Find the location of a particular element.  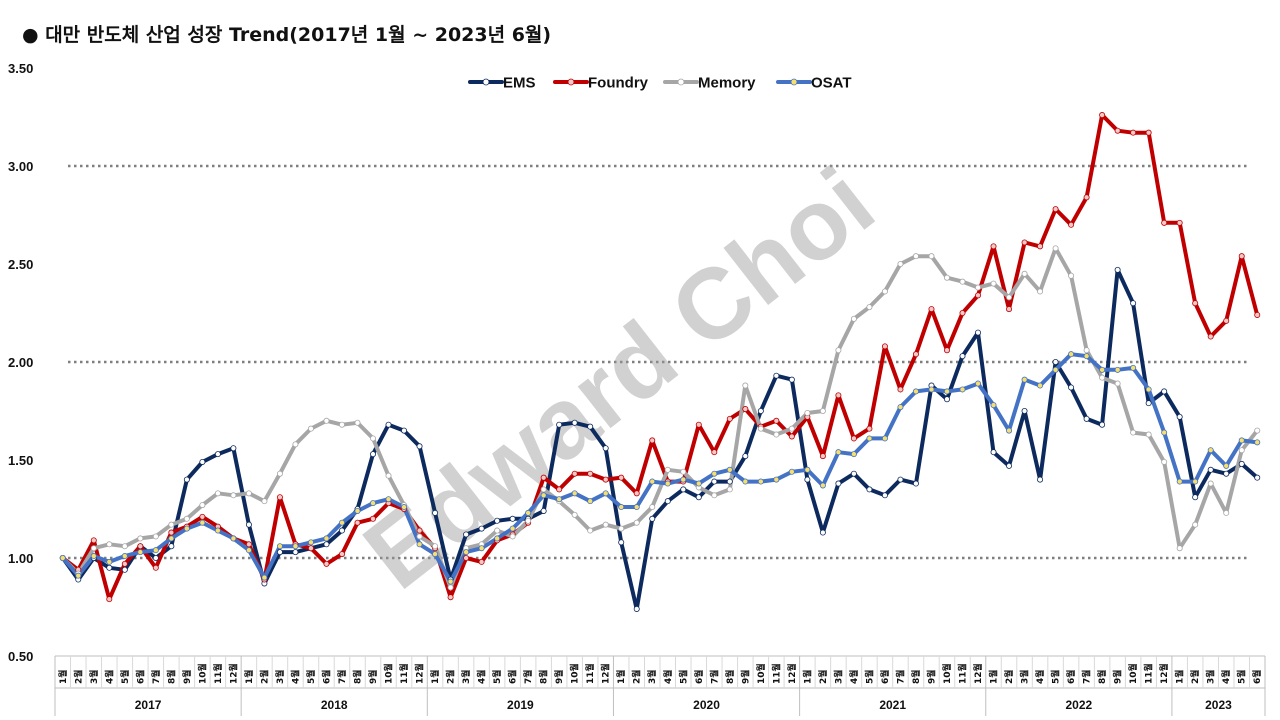

legend-label: Memory is located at coordinates (727, 83).